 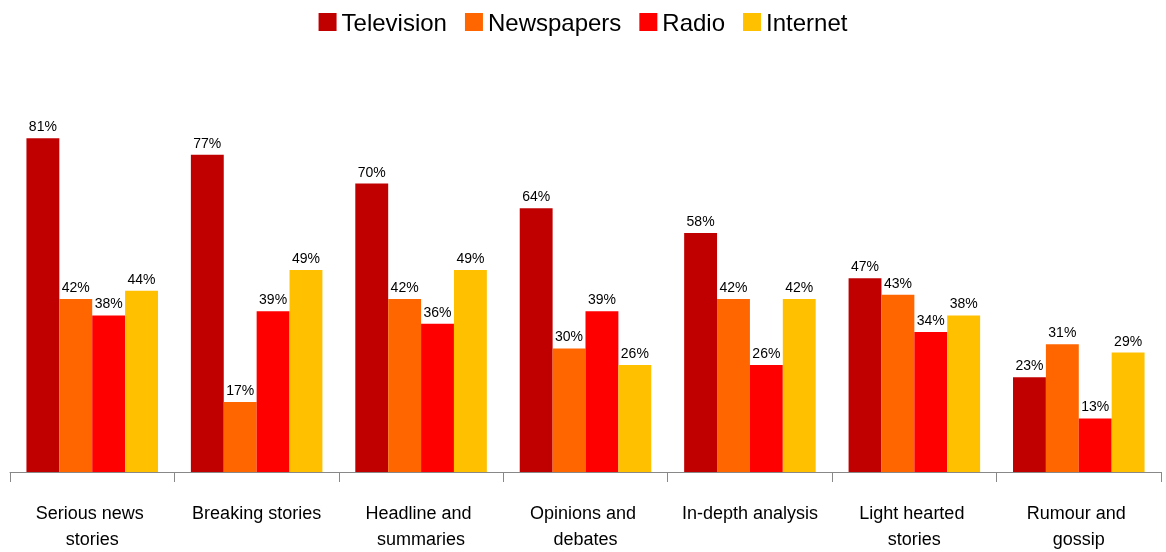 What do you see at coordinates (92, 526) in the screenshot?
I see `x-tick-label: Serious news stories` at bounding box center [92, 526].